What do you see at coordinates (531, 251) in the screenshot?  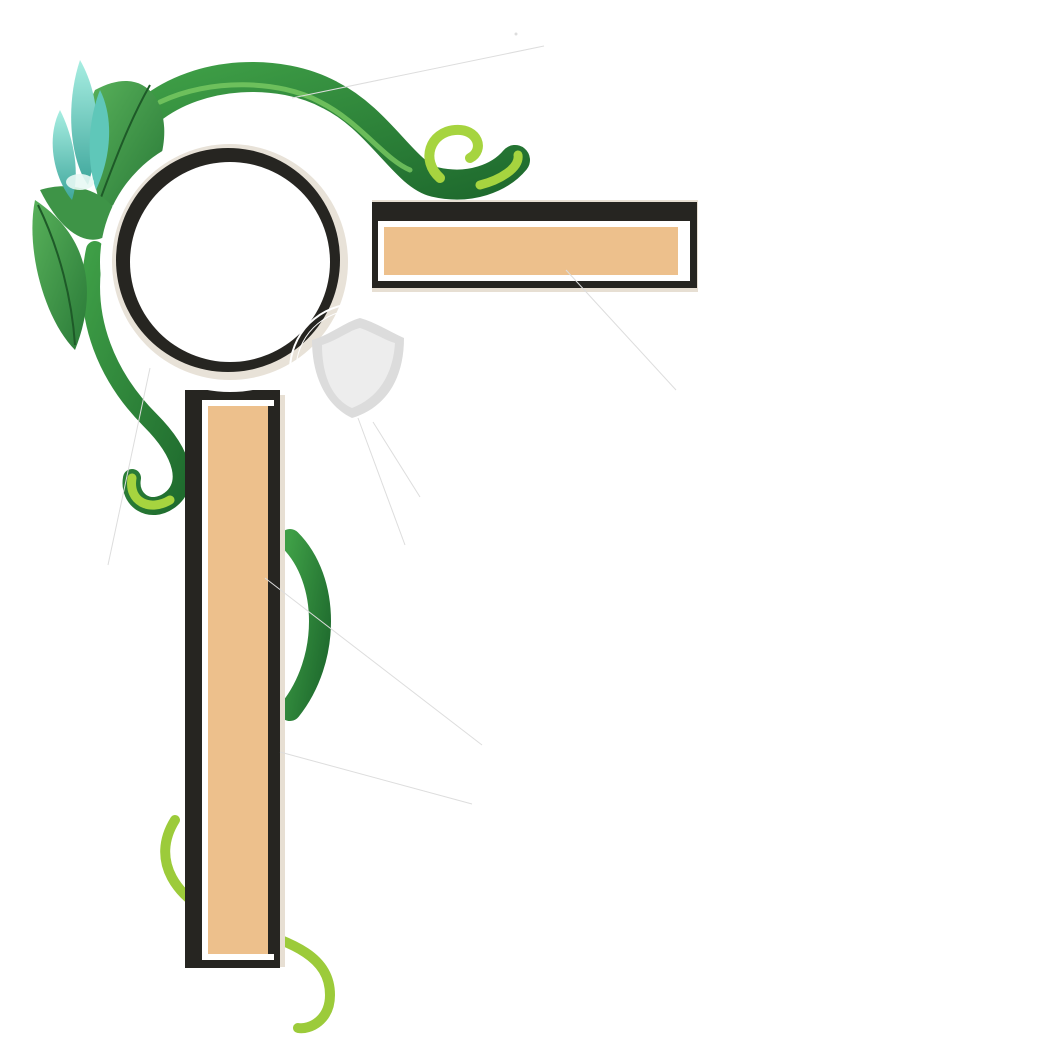 I see `player-name-field` at bounding box center [531, 251].